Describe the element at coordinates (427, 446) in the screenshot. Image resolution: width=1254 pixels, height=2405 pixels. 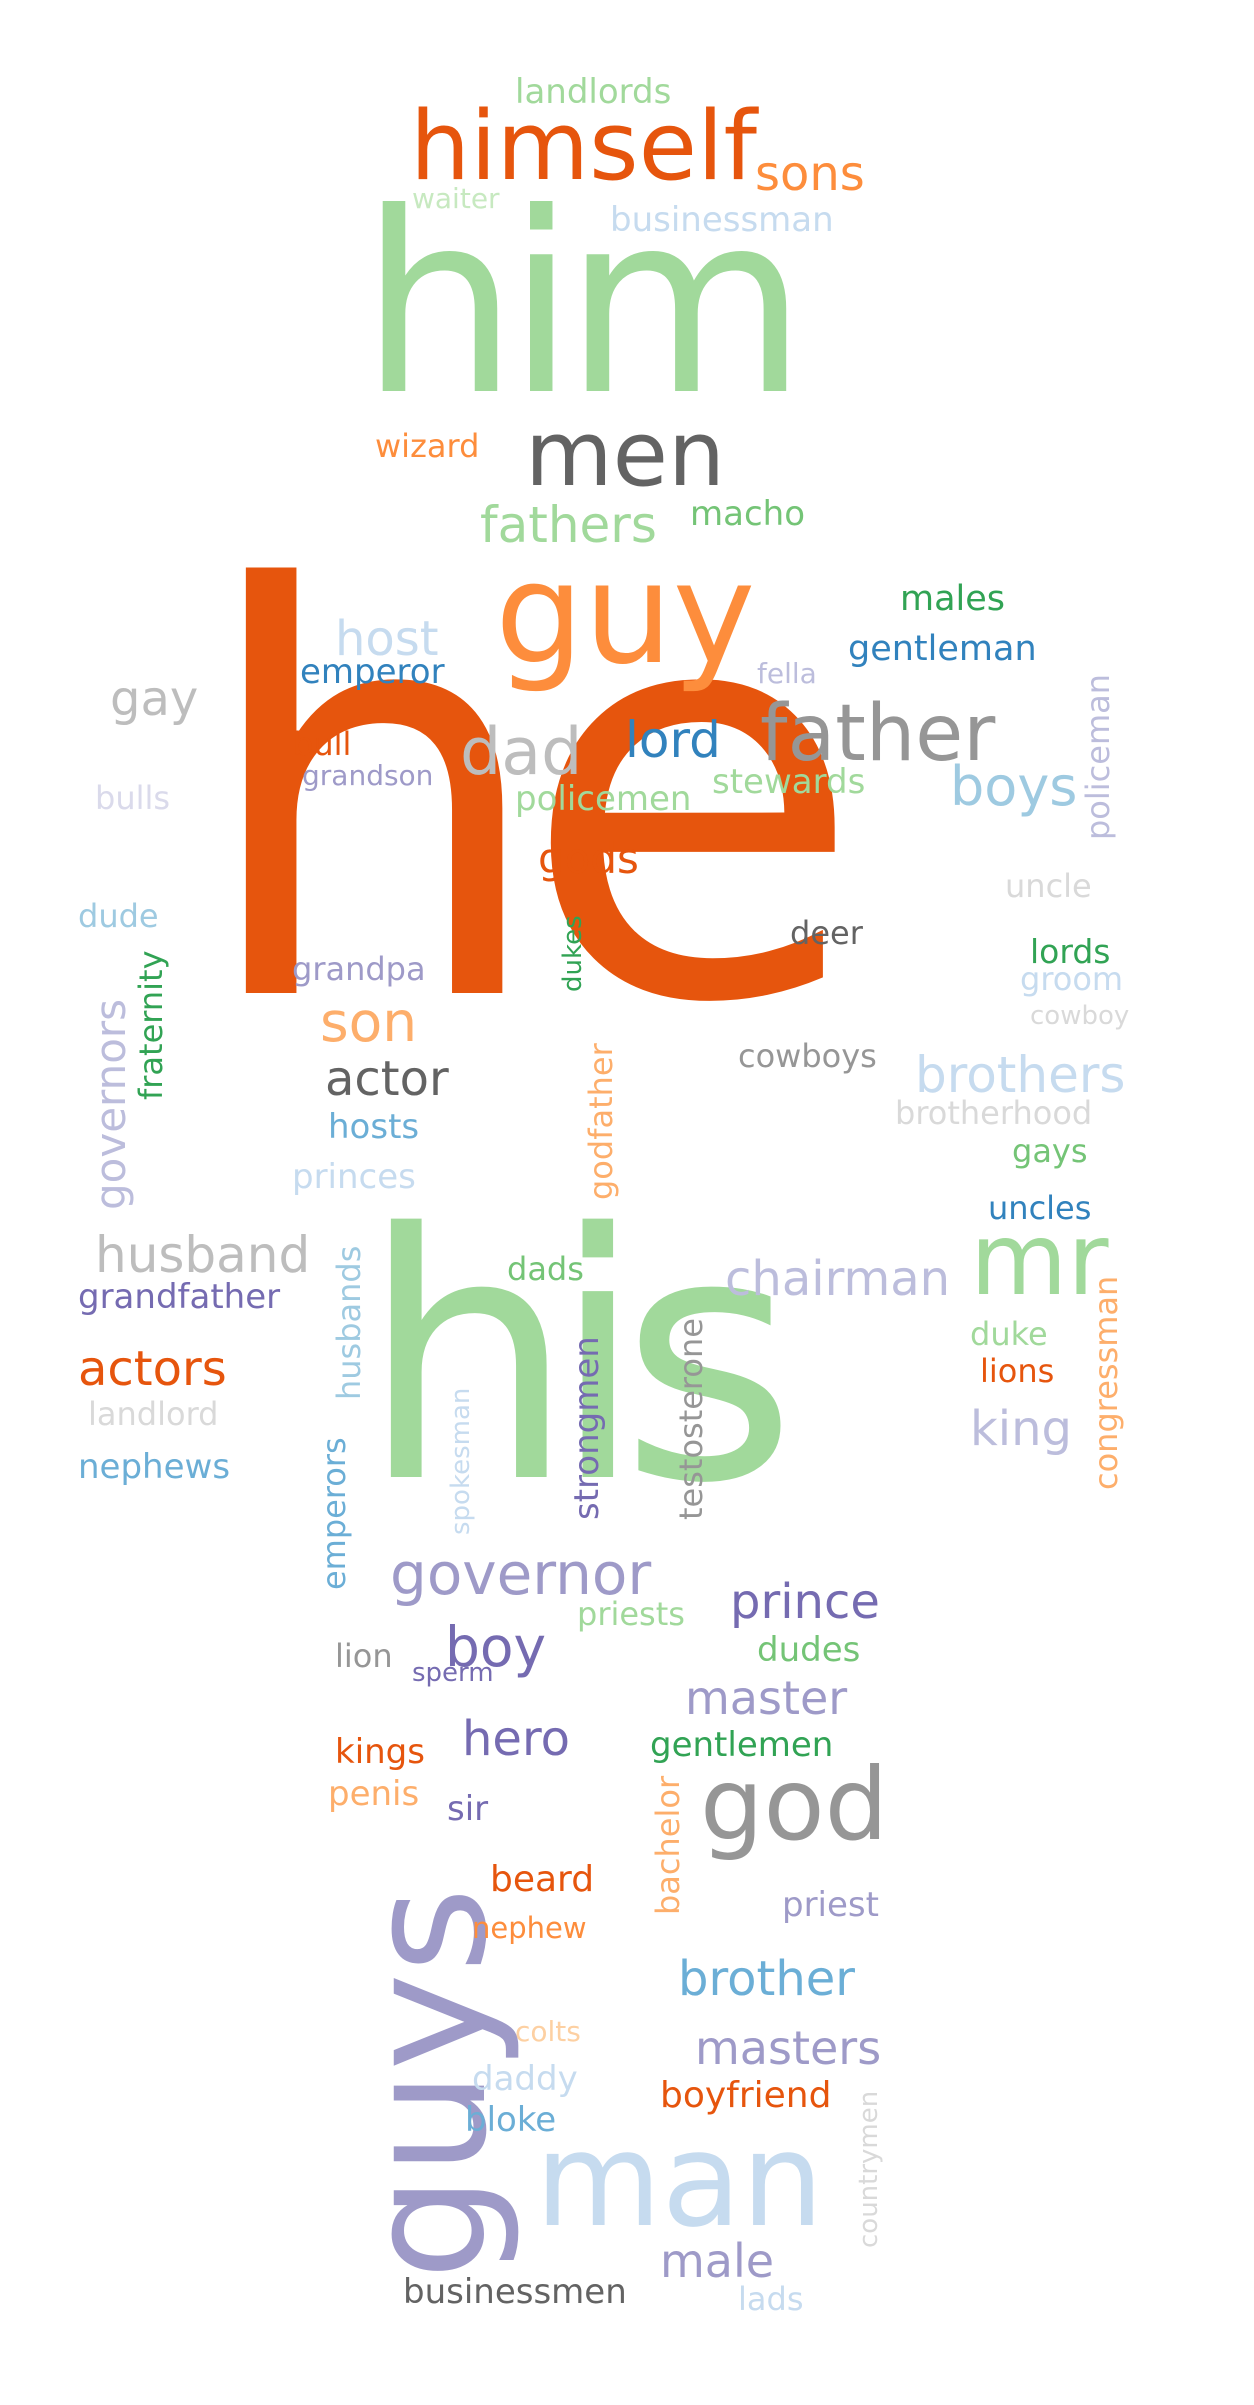
I see `word-wizard: wizard` at that location.